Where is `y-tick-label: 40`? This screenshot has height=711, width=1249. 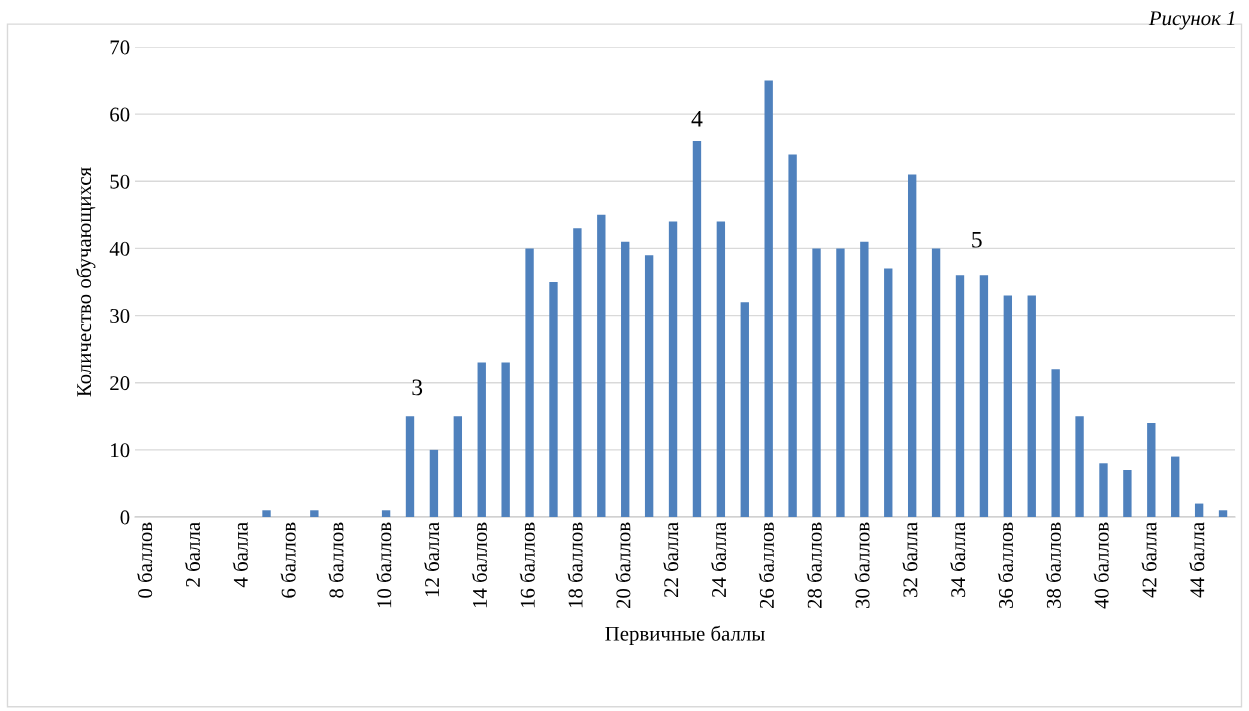 y-tick-label: 40 is located at coordinates (119, 248).